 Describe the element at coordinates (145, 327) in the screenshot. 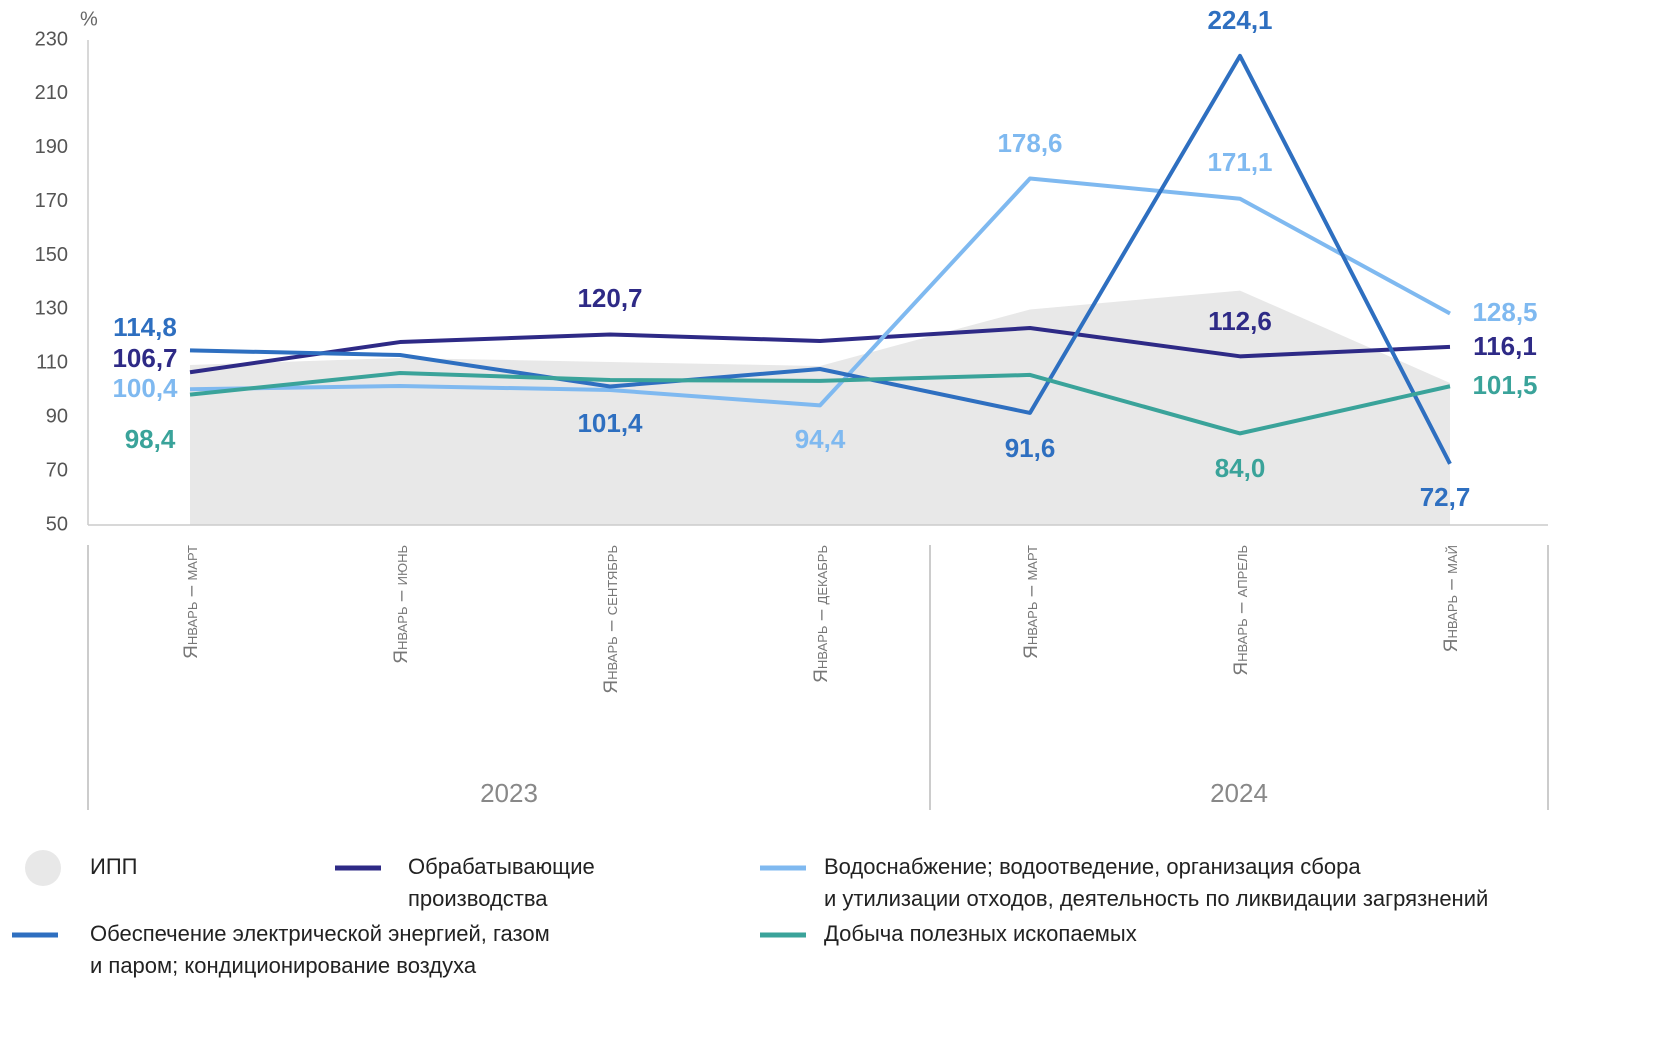

I see `data-label: 114,8` at that location.